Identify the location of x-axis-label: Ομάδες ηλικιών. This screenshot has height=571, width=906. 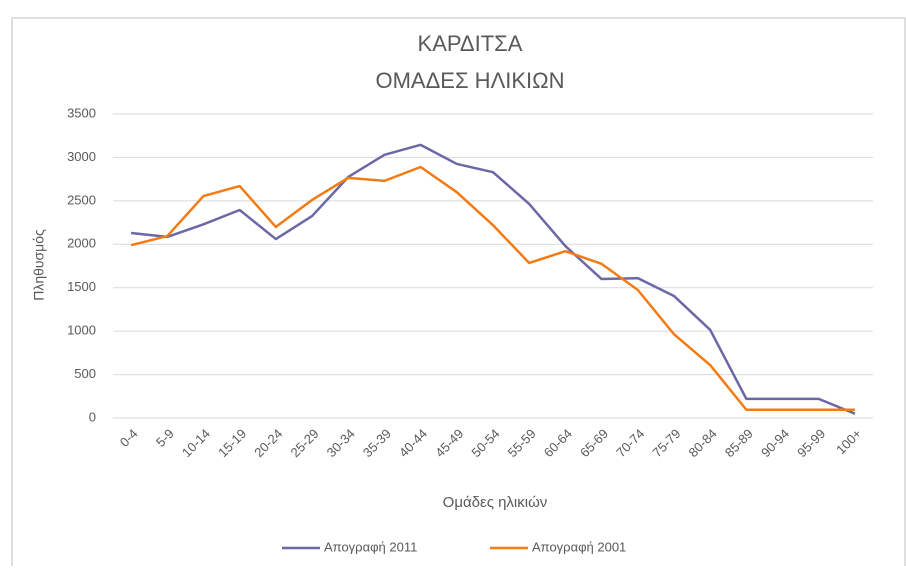
(495, 502).